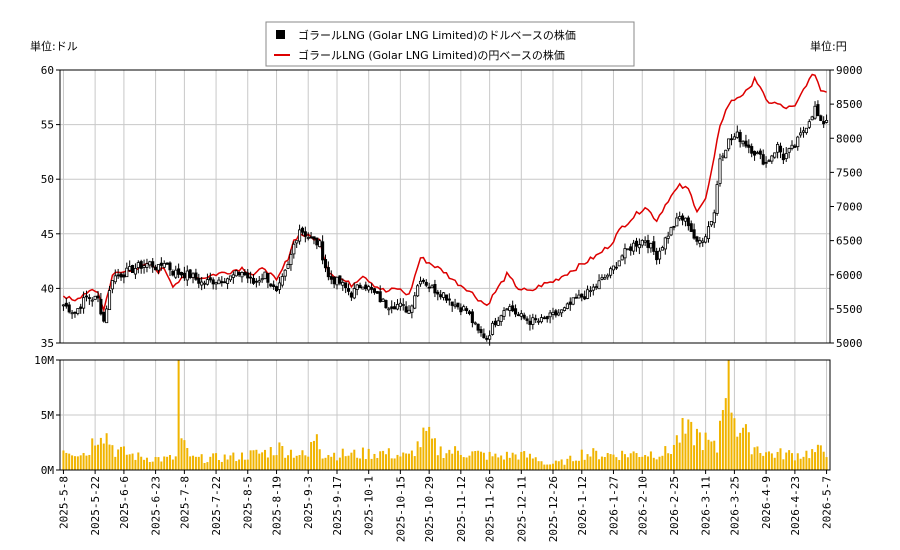  Describe the element at coordinates (521, 509) in the screenshot. I see `x-tick-label: 2025-12-11` at that location.